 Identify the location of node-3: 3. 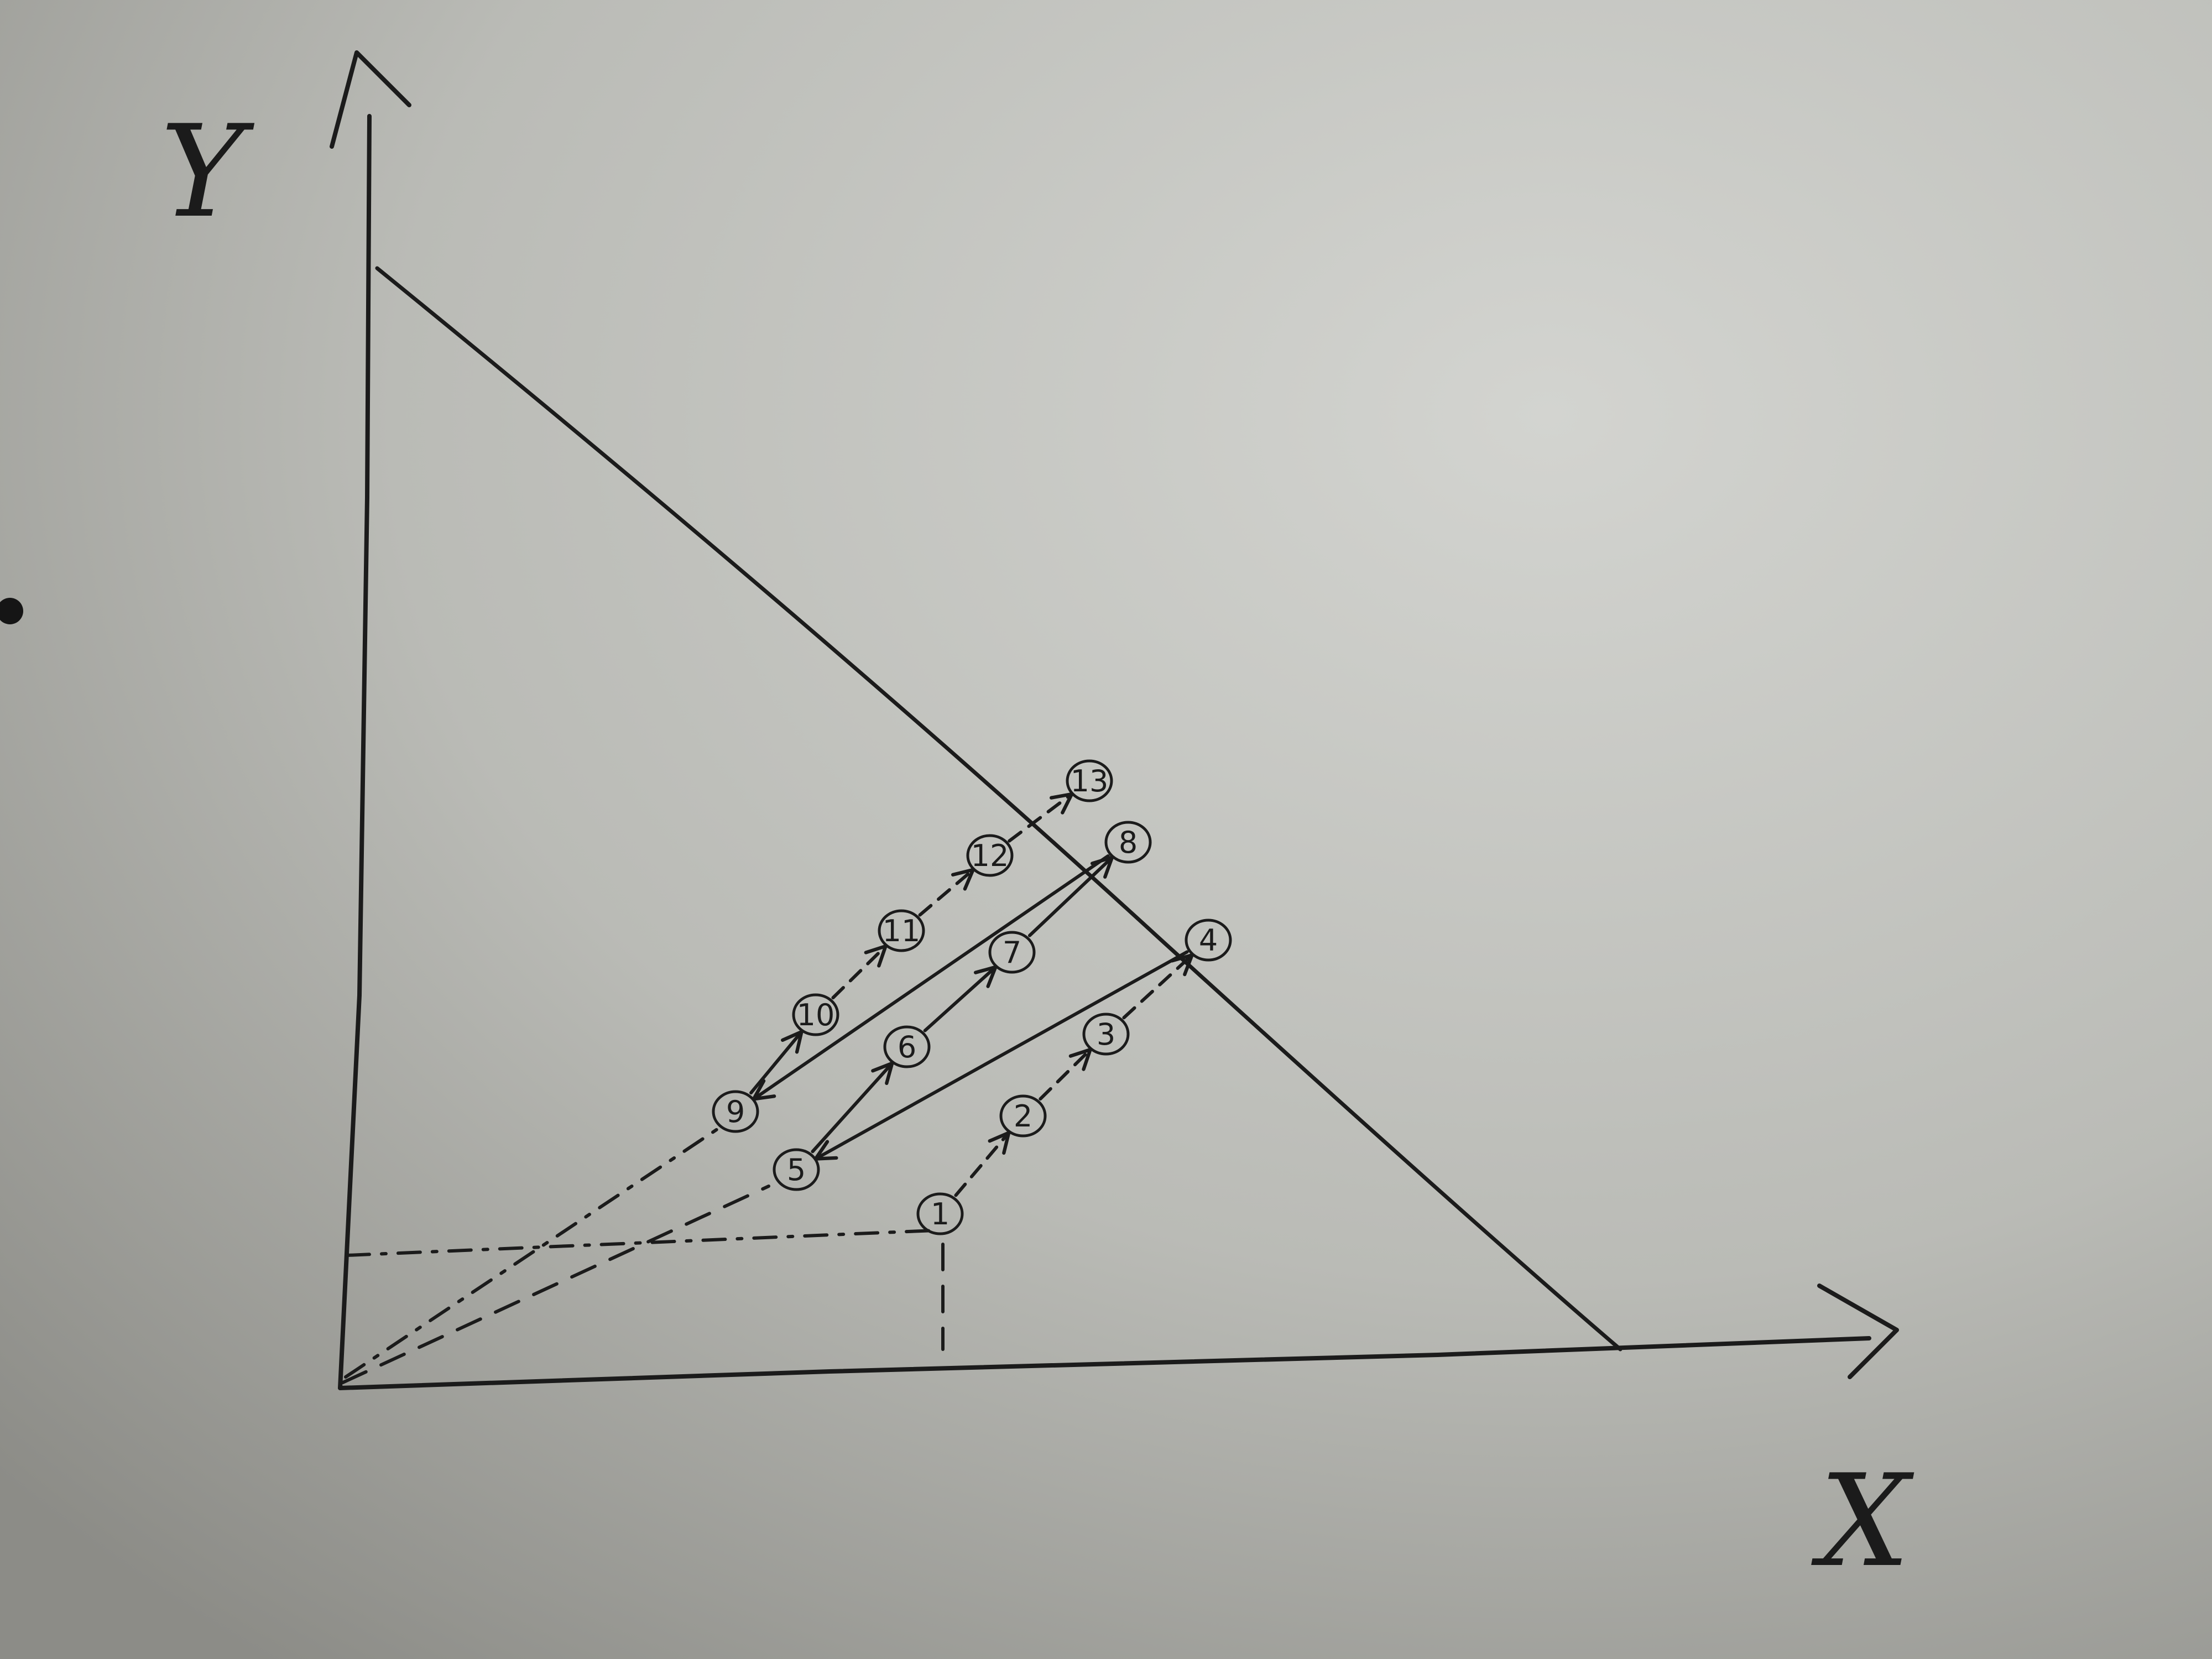
(1106, 1035).